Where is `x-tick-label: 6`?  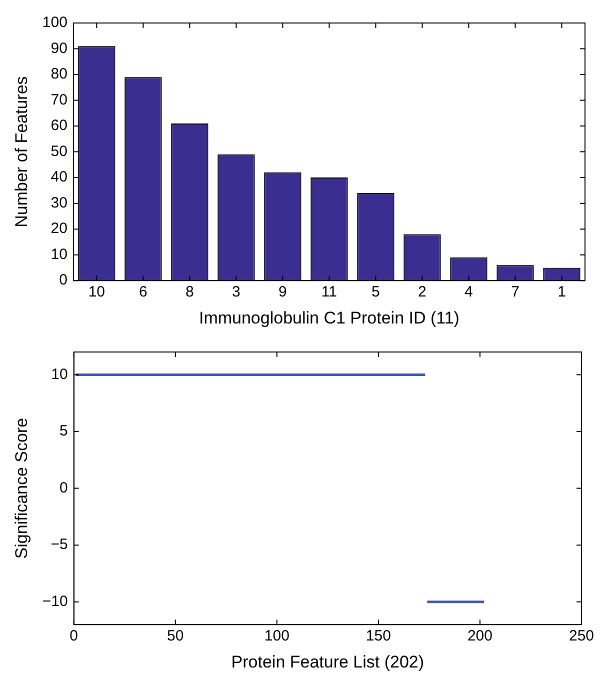
x-tick-label: 6 is located at coordinates (143, 292).